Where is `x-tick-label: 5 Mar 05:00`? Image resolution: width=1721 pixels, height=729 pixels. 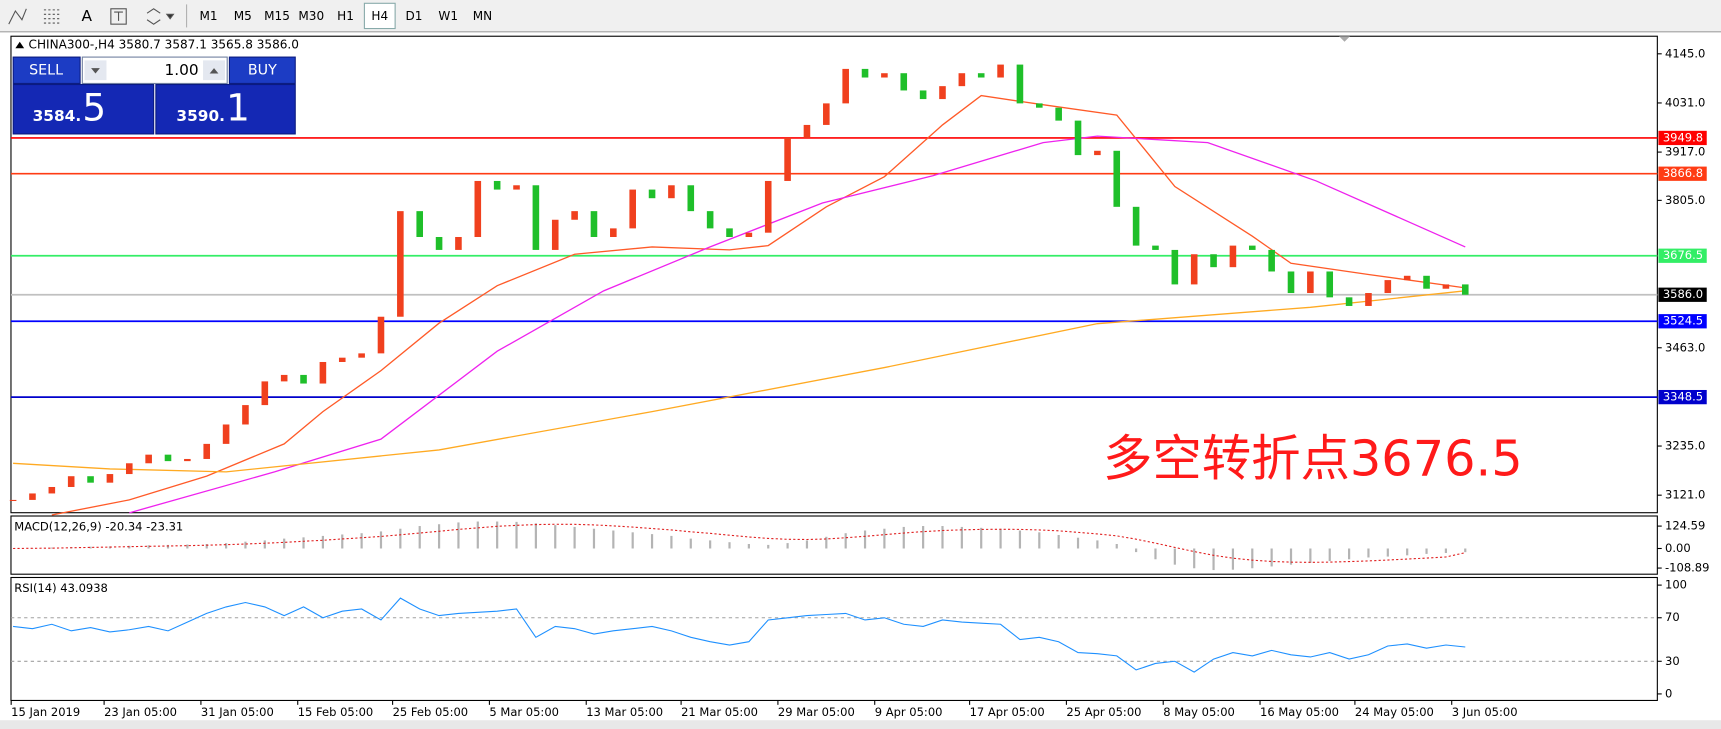 x-tick-label: 5 Mar 05:00 is located at coordinates (524, 712).